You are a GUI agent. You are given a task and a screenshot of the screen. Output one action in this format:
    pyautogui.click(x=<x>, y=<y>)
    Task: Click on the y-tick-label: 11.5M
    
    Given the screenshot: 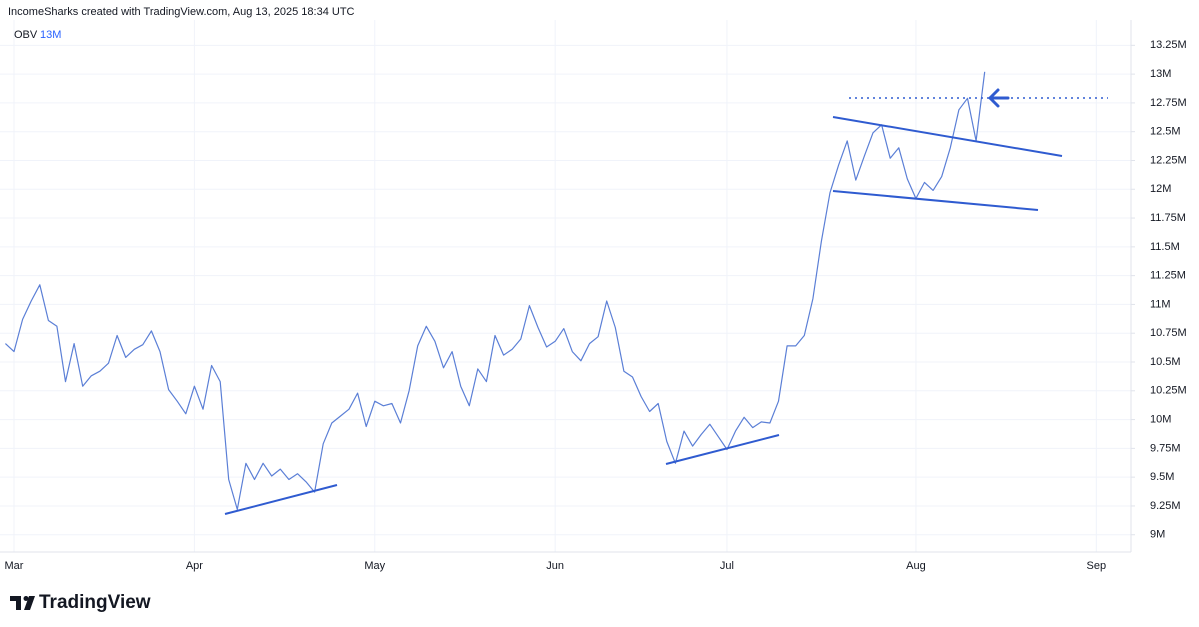 What is the action you would take?
    pyautogui.click(x=1165, y=247)
    